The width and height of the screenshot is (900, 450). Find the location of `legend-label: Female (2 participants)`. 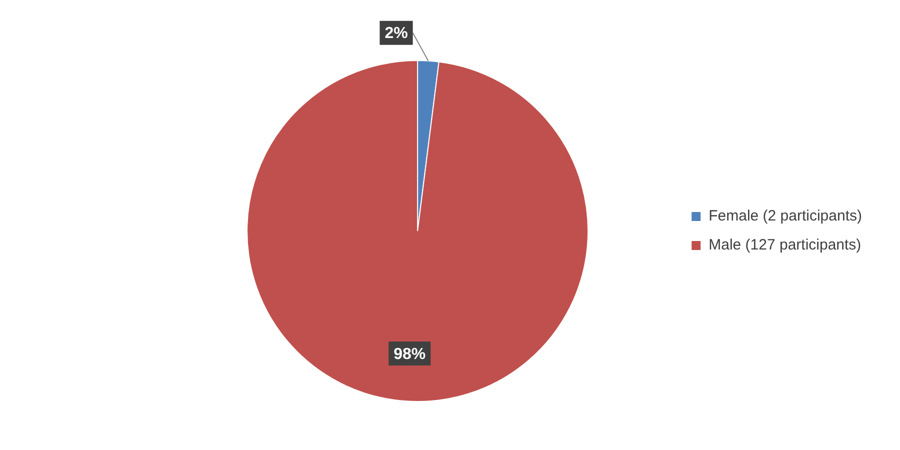

legend-label: Female (2 participants) is located at coordinates (785, 216).